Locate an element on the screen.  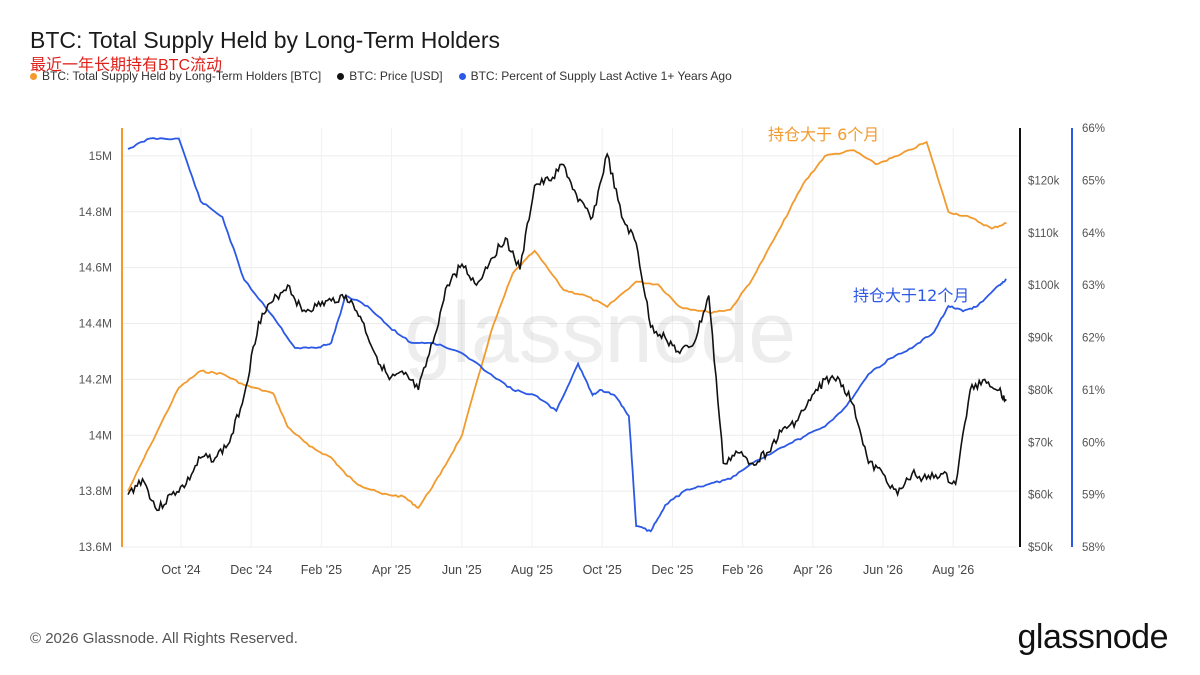
legend-dot-price is located at coordinates (341, 76).